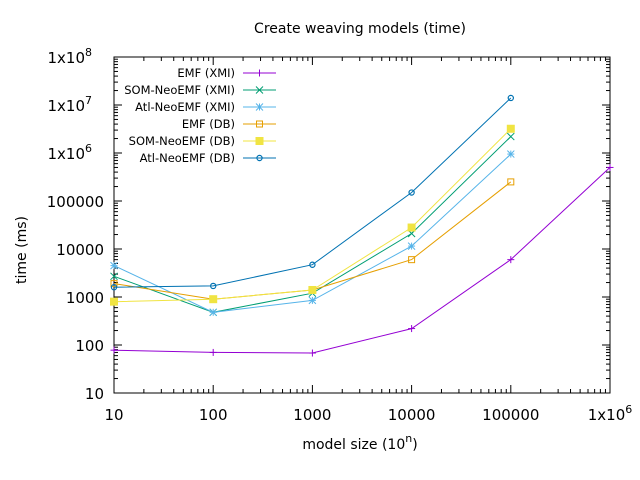  I want to click on legend-entry: EMF (XMI), so click(226, 73).